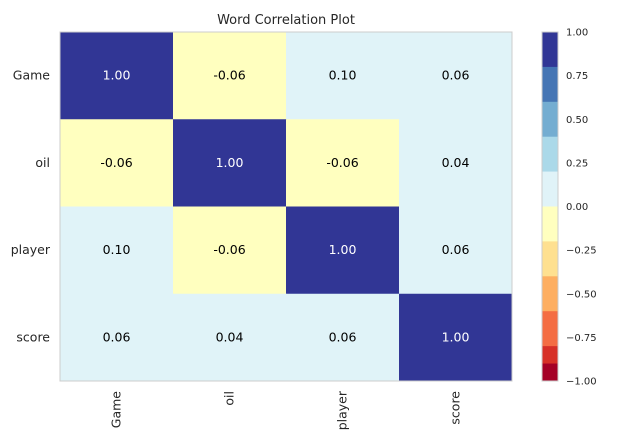 The image size is (640, 440). Describe the element at coordinates (577, 163) in the screenshot. I see `colorbar-tick-label: 0.25` at that location.